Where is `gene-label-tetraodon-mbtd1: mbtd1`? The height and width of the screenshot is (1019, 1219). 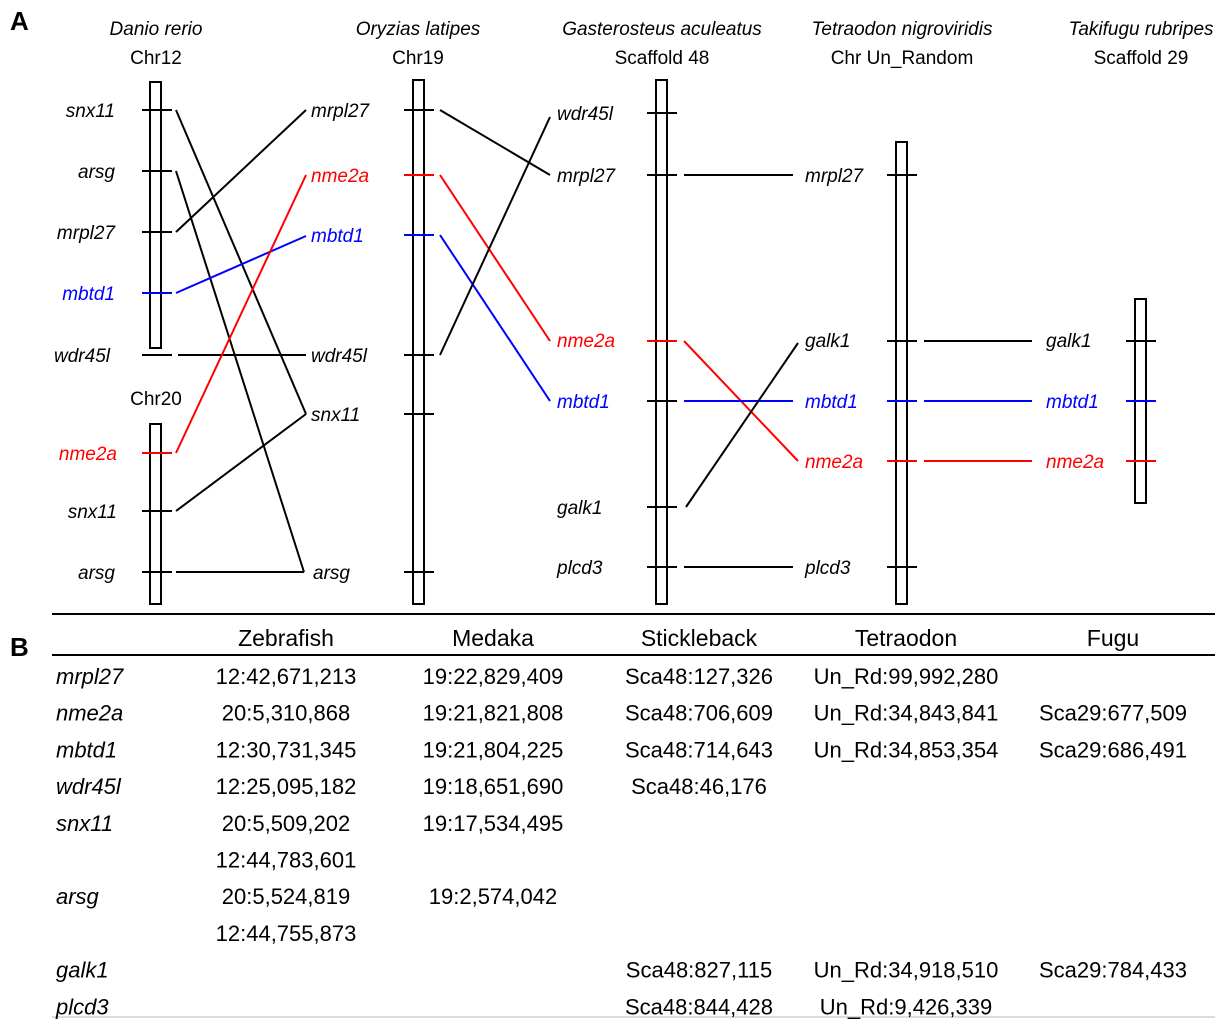 gene-label-tetraodon-mbtd1: mbtd1 is located at coordinates (831, 402).